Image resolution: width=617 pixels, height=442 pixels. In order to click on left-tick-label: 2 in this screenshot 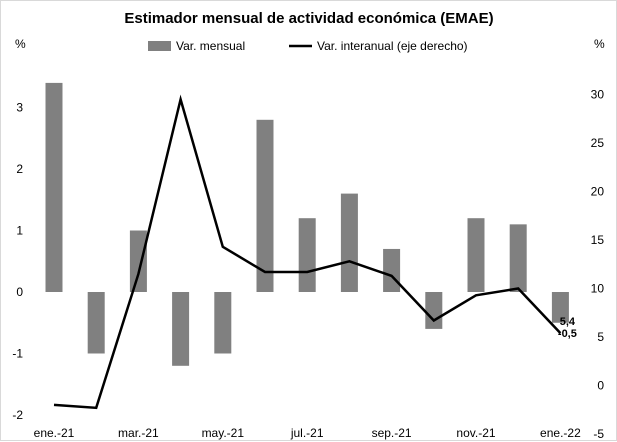, I will do `click(19, 169)`.